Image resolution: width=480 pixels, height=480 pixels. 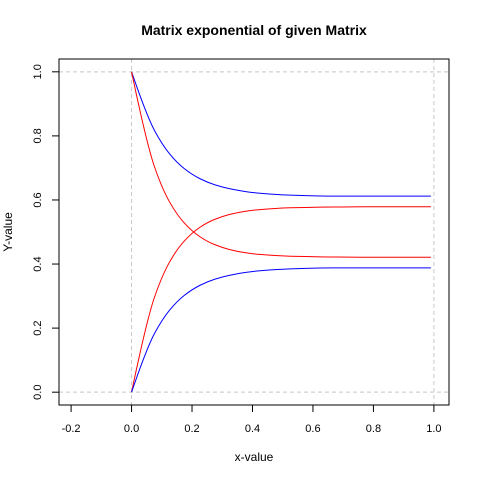 I want to click on chart-title: Matrix exponential of given Matrix, so click(x=254, y=30).